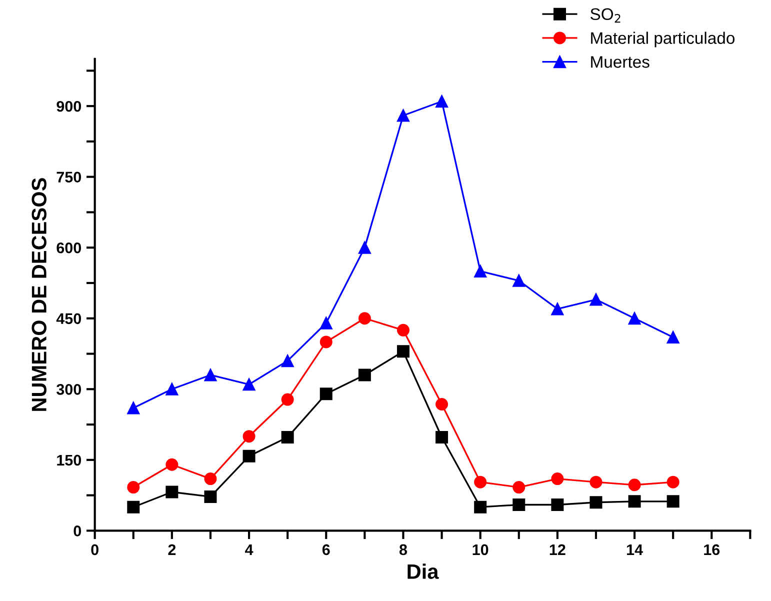  Describe the element at coordinates (403, 550) in the screenshot. I see `x-tick-label: 8` at that location.